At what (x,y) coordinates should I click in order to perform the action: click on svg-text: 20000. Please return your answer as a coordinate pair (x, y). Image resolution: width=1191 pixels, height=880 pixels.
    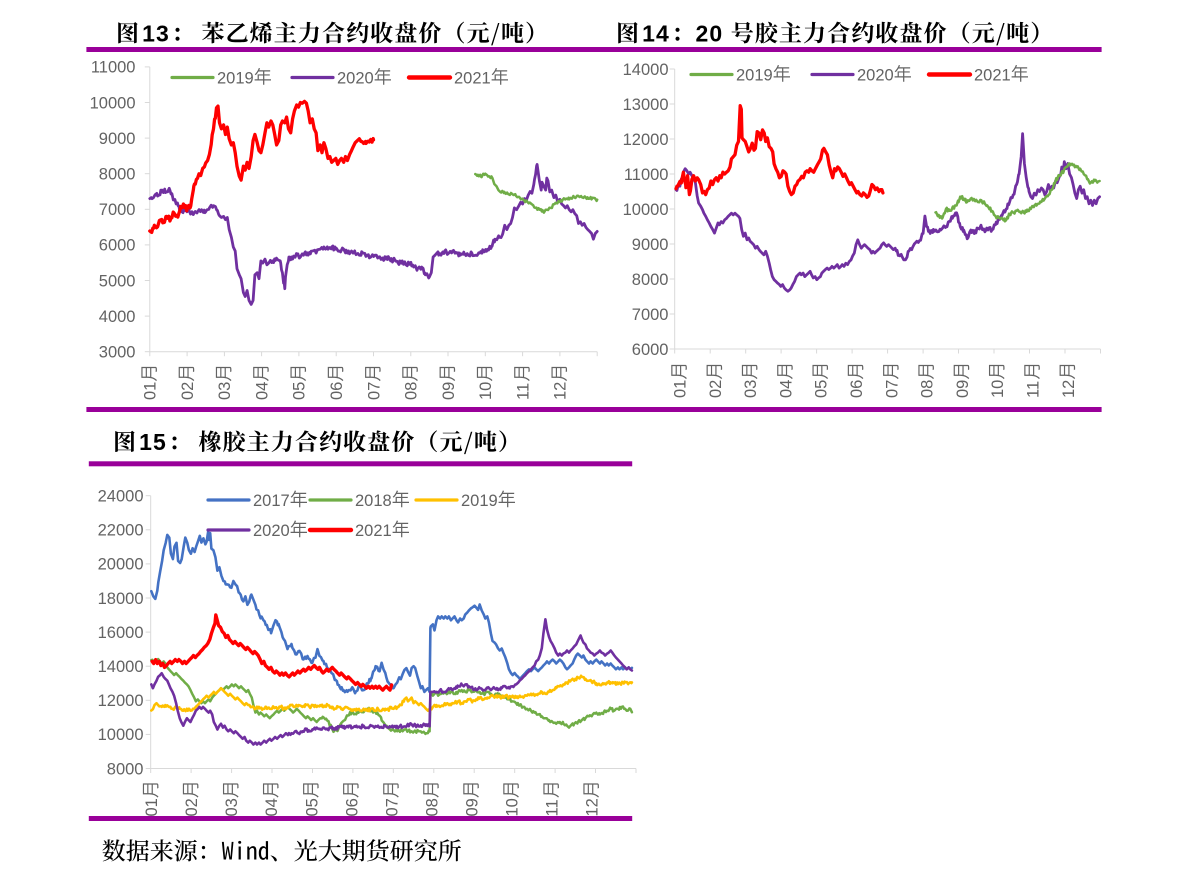
    Looking at the image, I should click on (121, 565).